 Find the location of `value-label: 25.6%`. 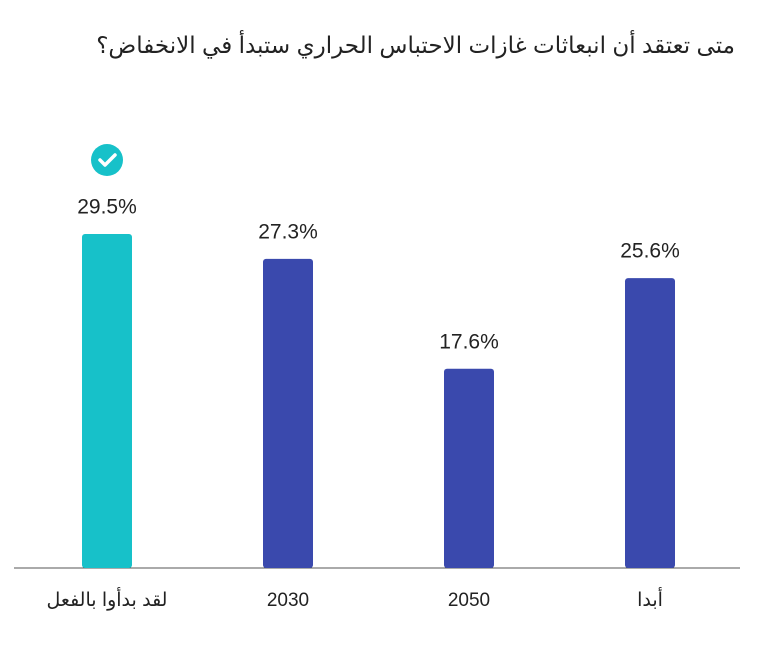

value-label: 25.6% is located at coordinates (650, 251).